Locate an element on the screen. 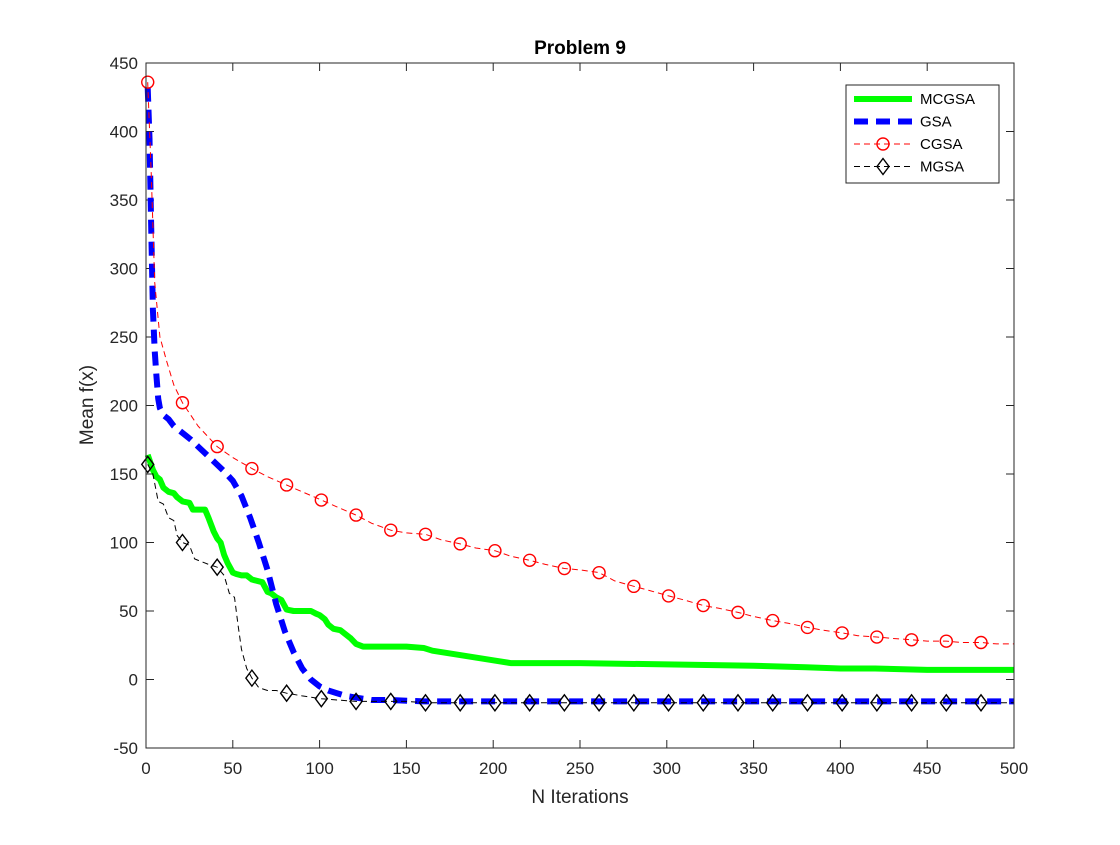 The height and width of the screenshot is (845, 1120). x-tick-label: 400 is located at coordinates (840, 768).